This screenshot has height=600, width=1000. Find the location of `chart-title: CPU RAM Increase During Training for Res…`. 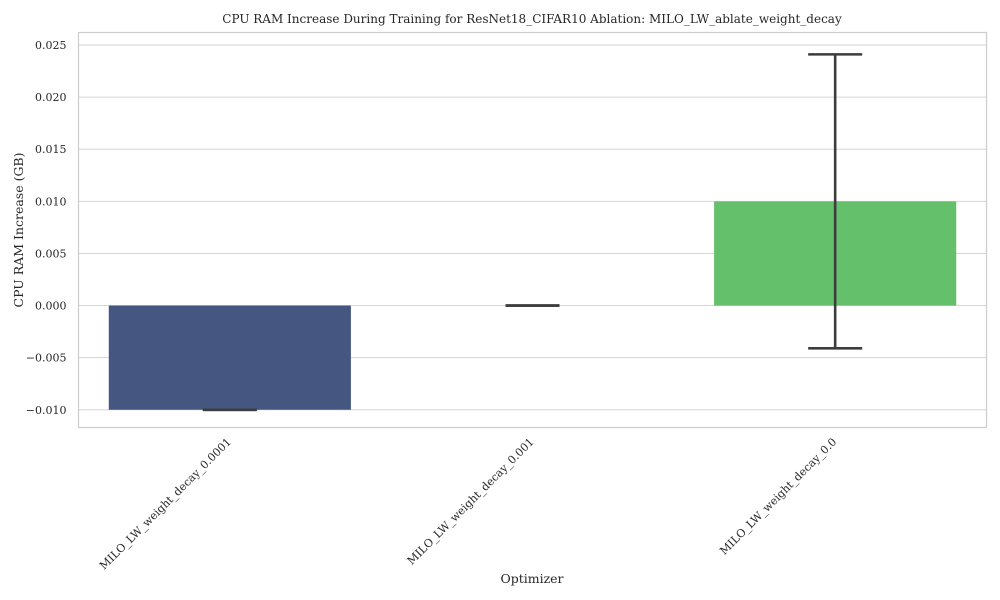

chart-title: CPU RAM Increase During Training for Res… is located at coordinates (532, 19).